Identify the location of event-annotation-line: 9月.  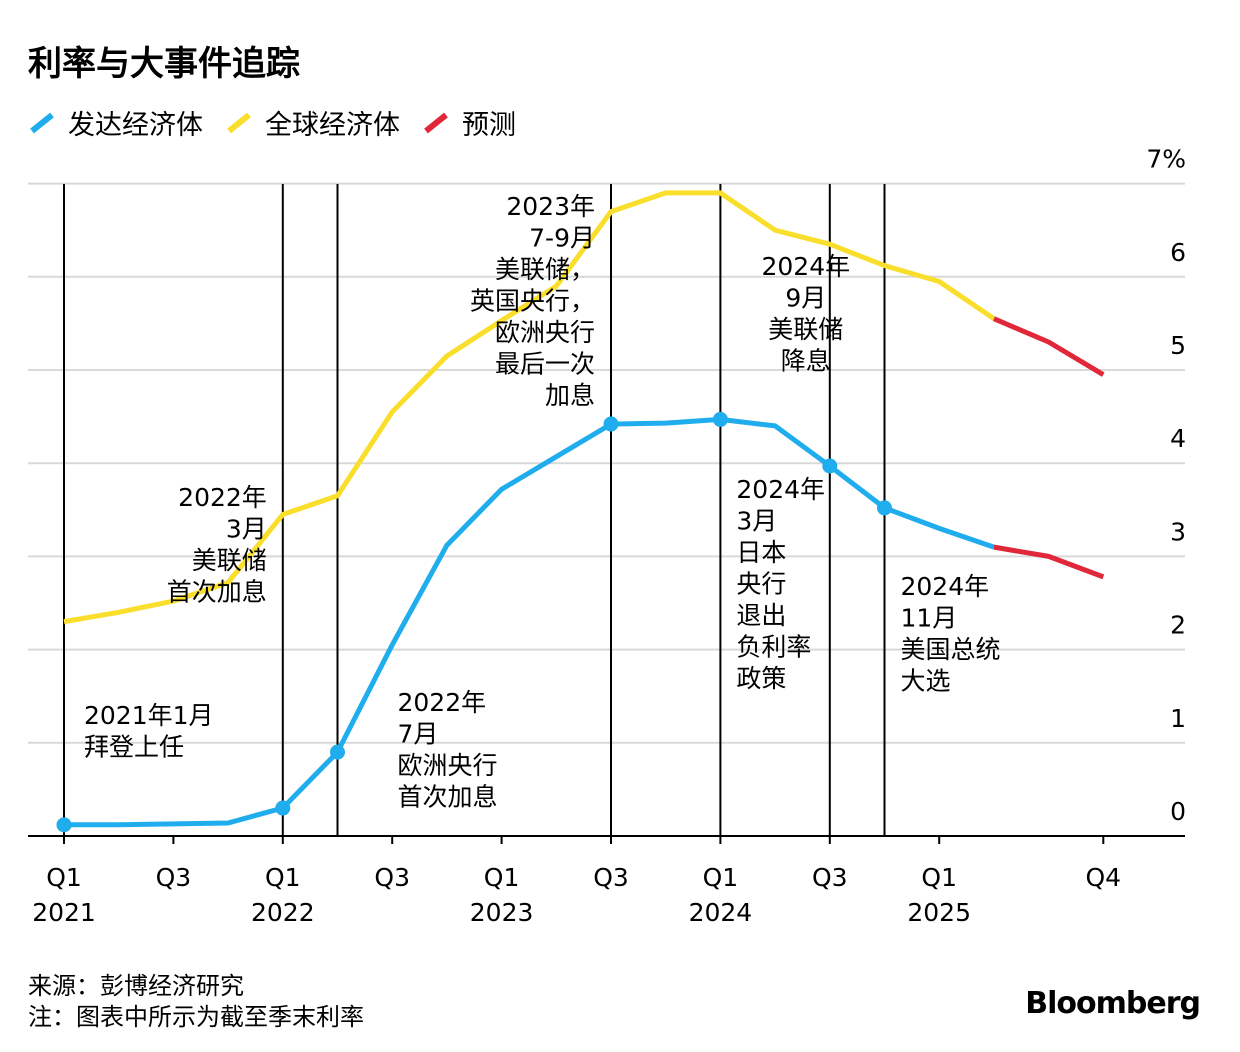
(805, 298).